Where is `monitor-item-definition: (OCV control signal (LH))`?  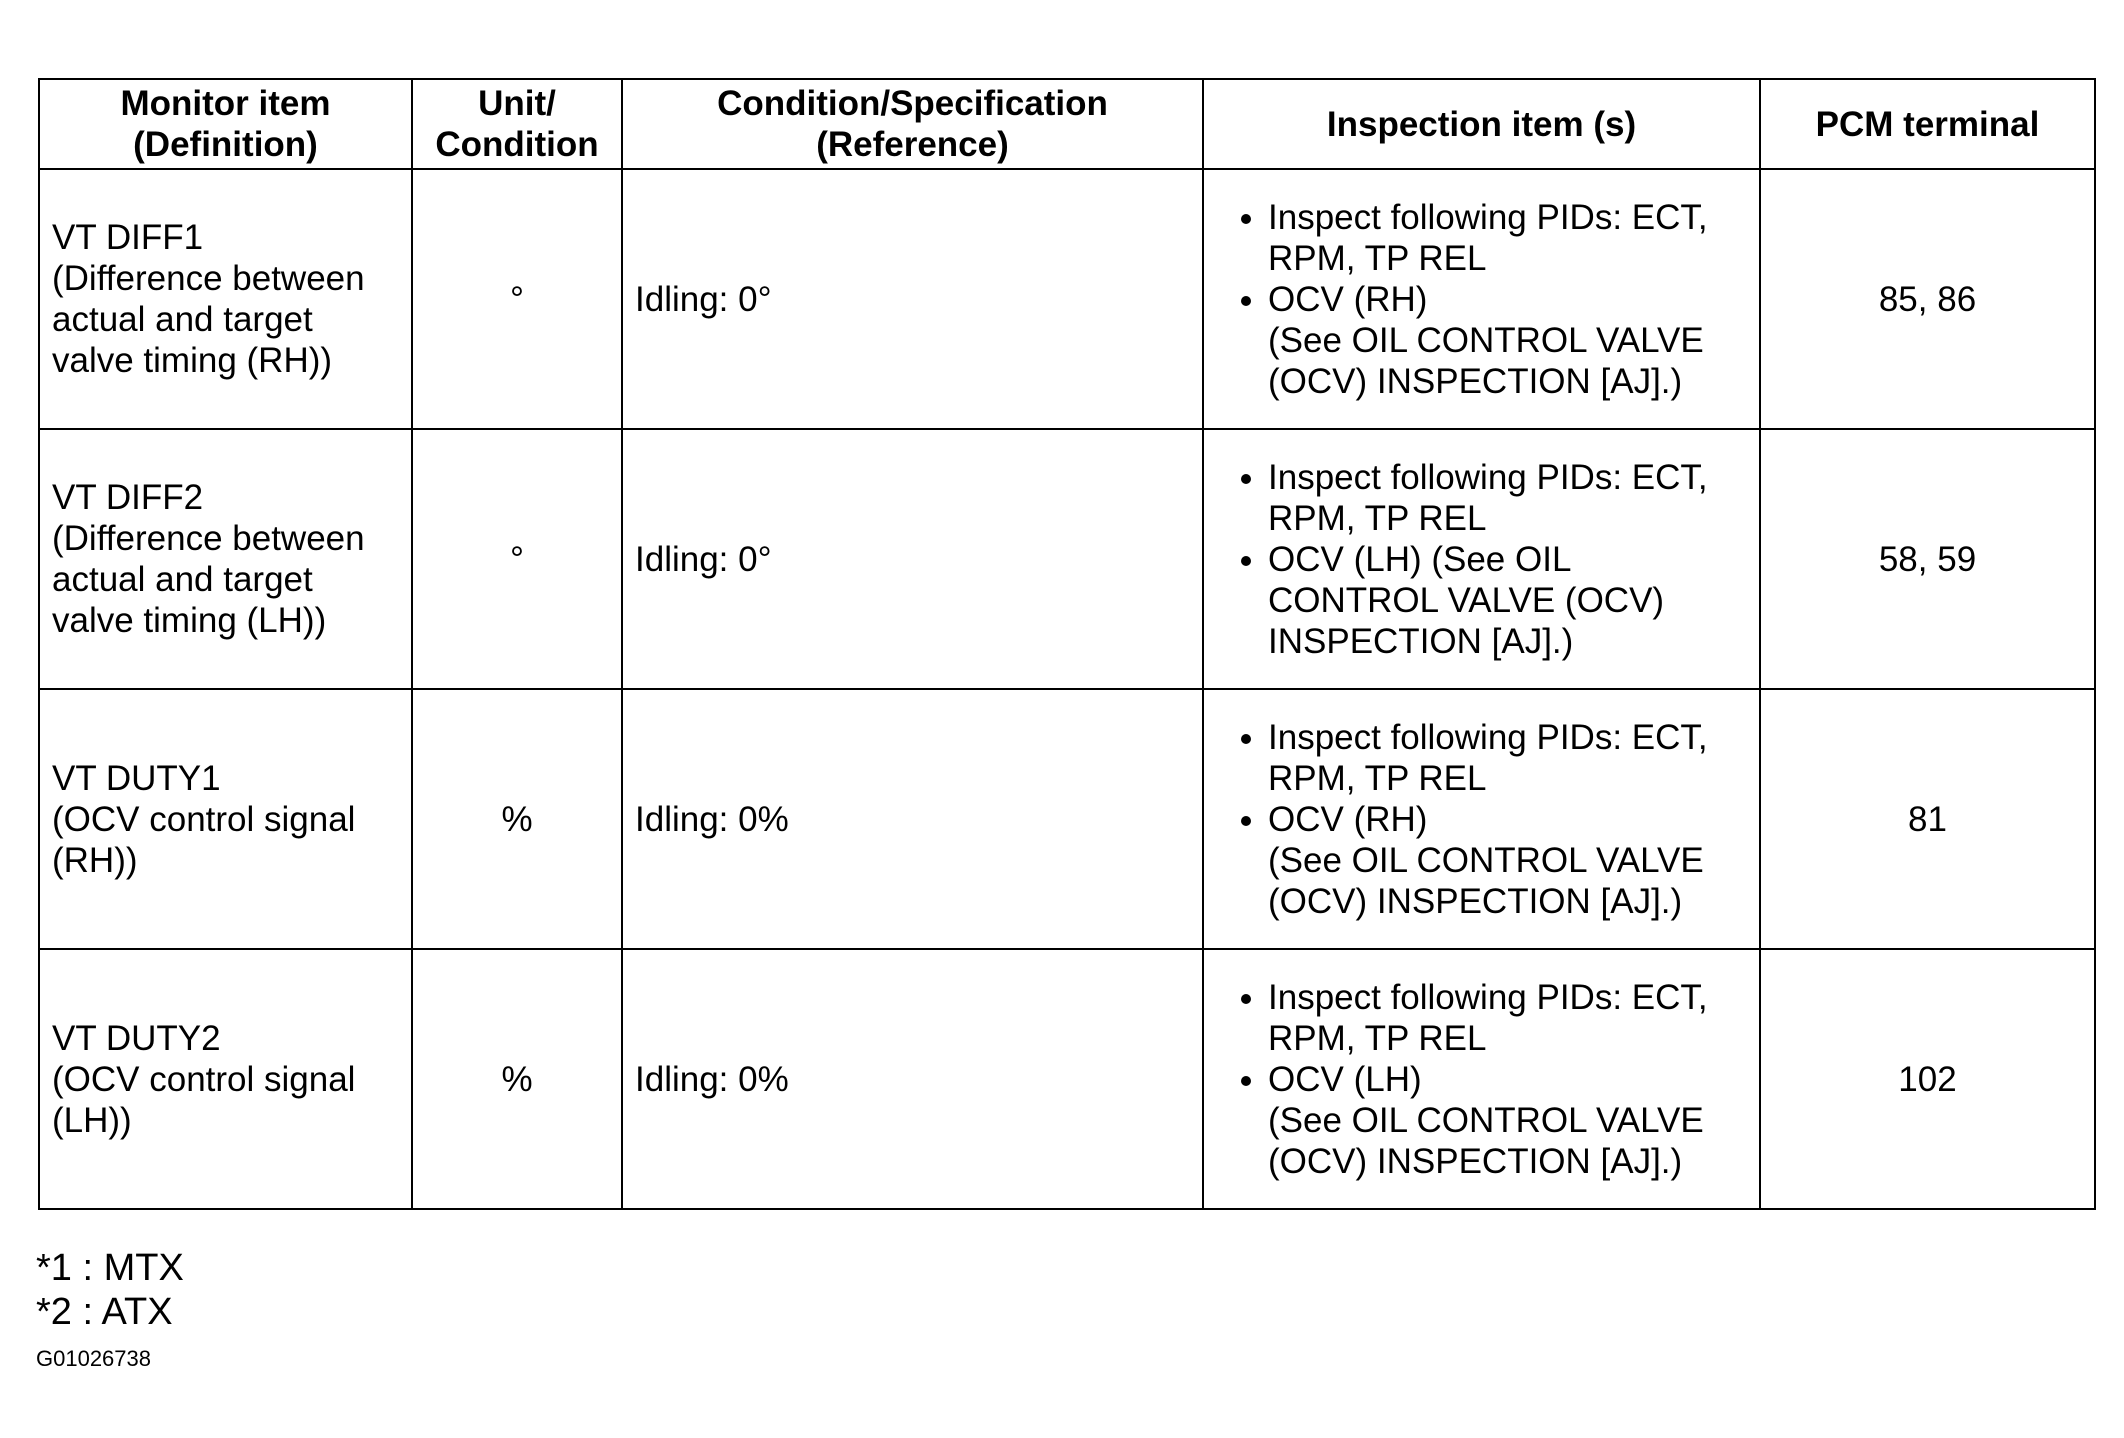 monitor-item-definition: (OCV control signal (LH)) is located at coordinates (204, 1099).